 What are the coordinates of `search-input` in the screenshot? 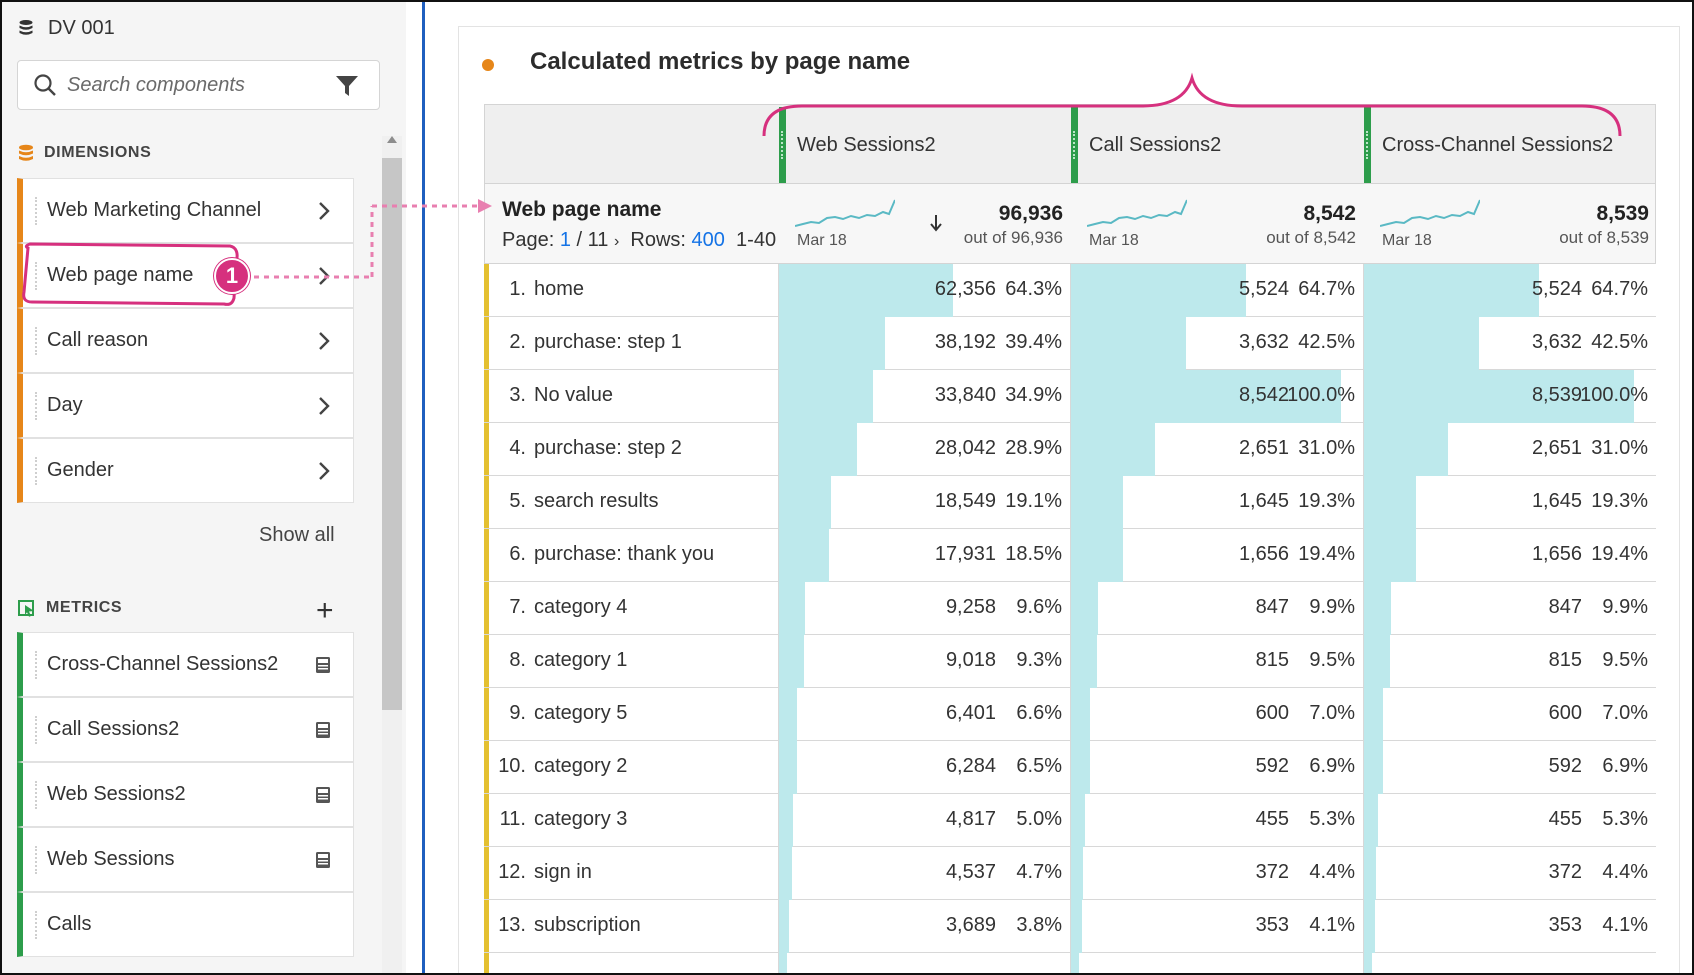 It's located at (192, 85).